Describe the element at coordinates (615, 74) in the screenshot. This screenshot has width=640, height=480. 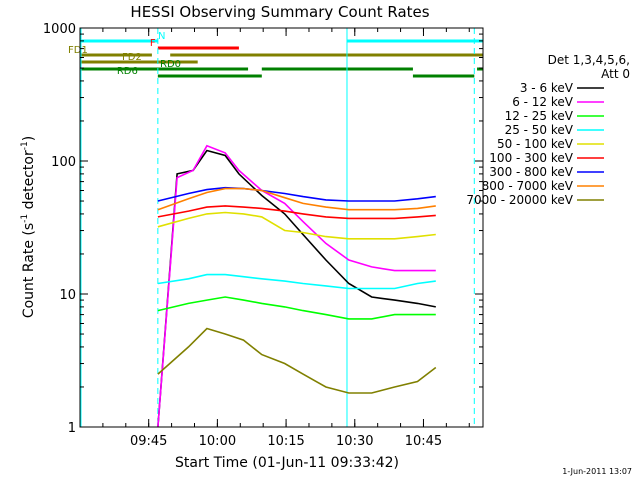
I see `legend-header-line2: Att 0` at that location.